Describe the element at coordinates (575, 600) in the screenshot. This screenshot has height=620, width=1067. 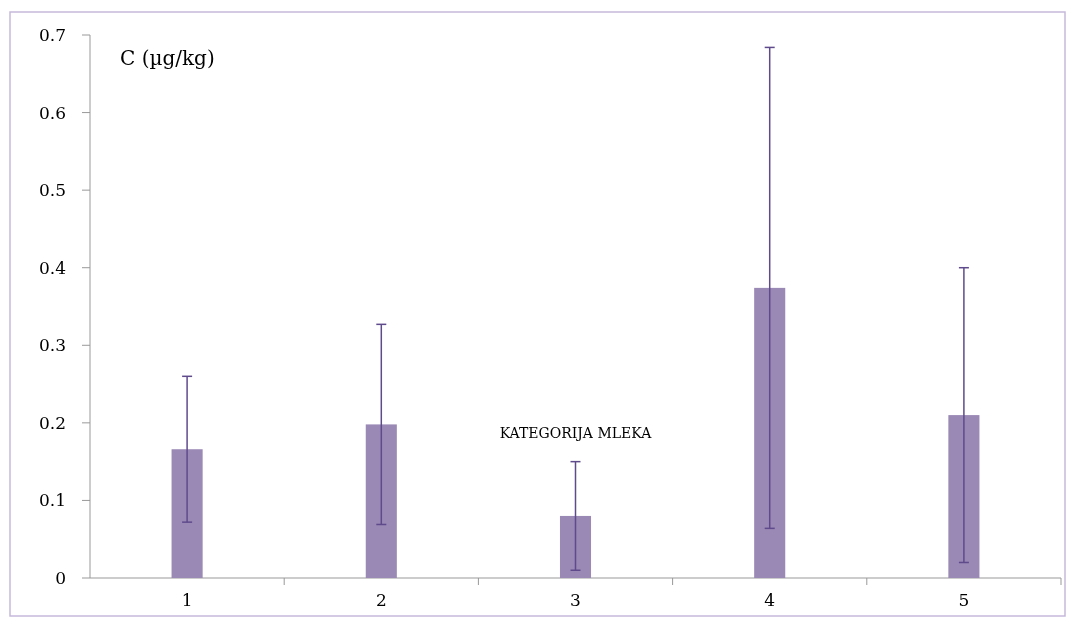
I see `x-tick-label: 3` at that location.